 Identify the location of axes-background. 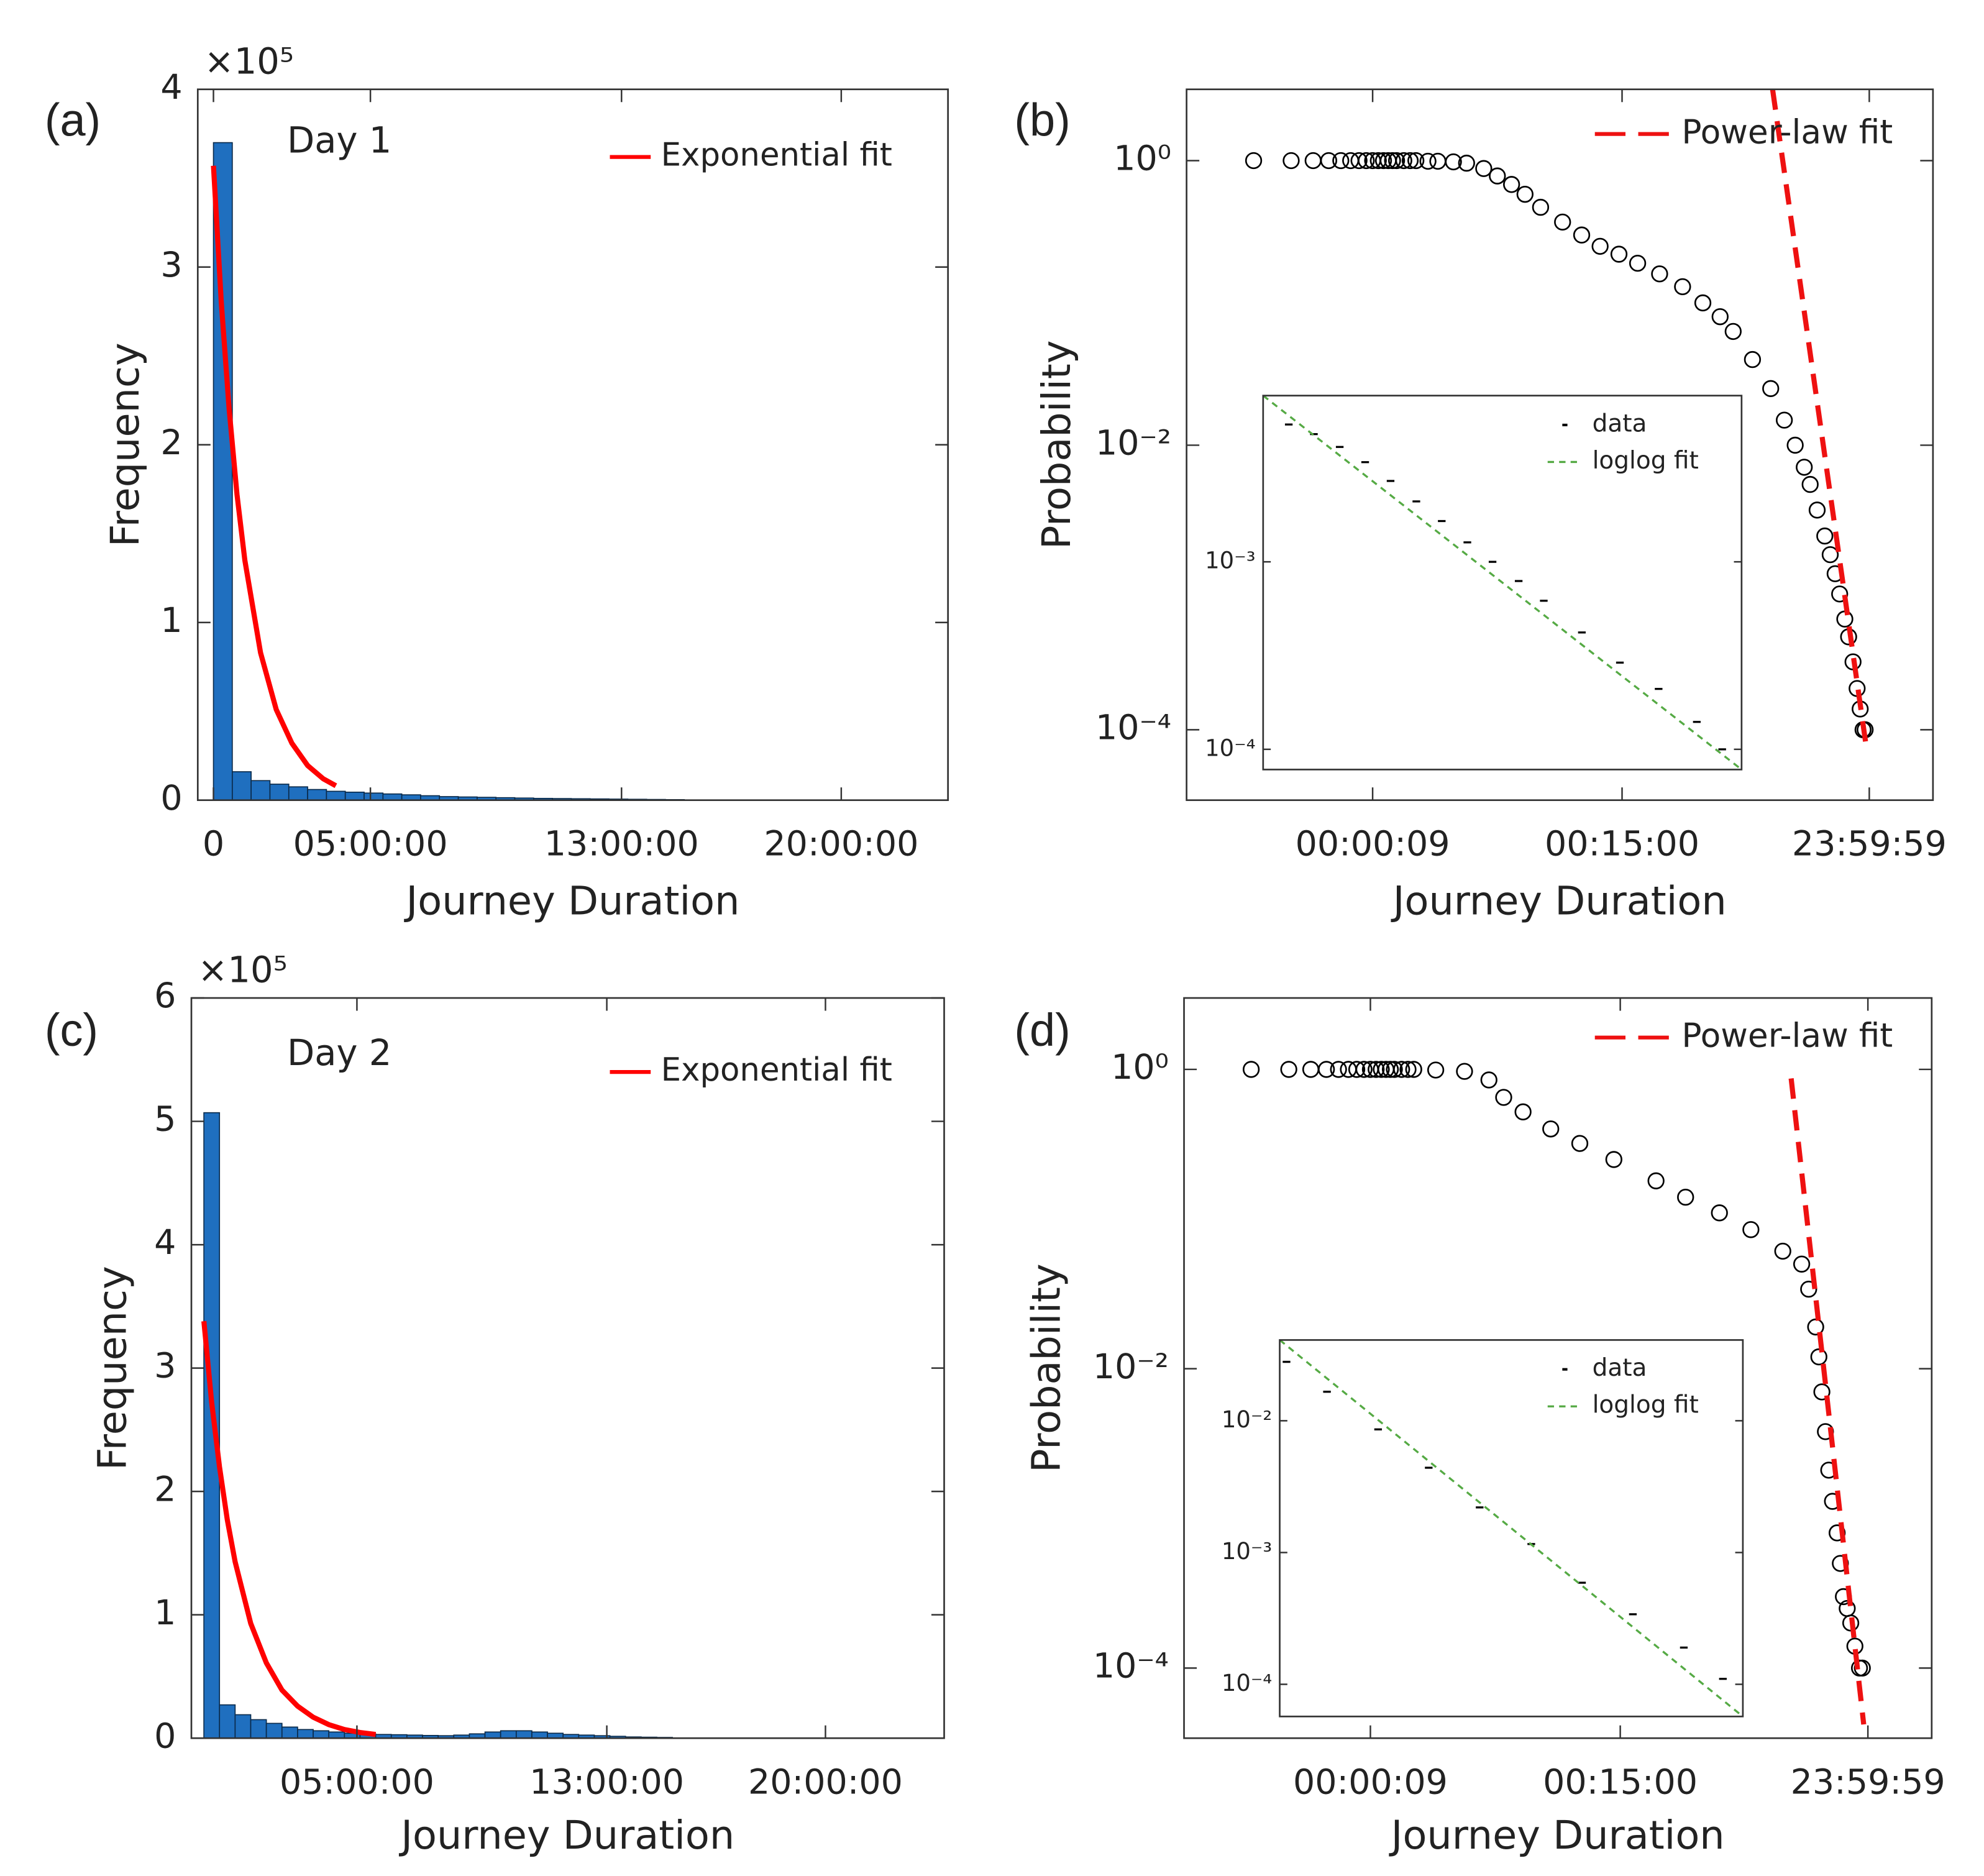
(573, 445).